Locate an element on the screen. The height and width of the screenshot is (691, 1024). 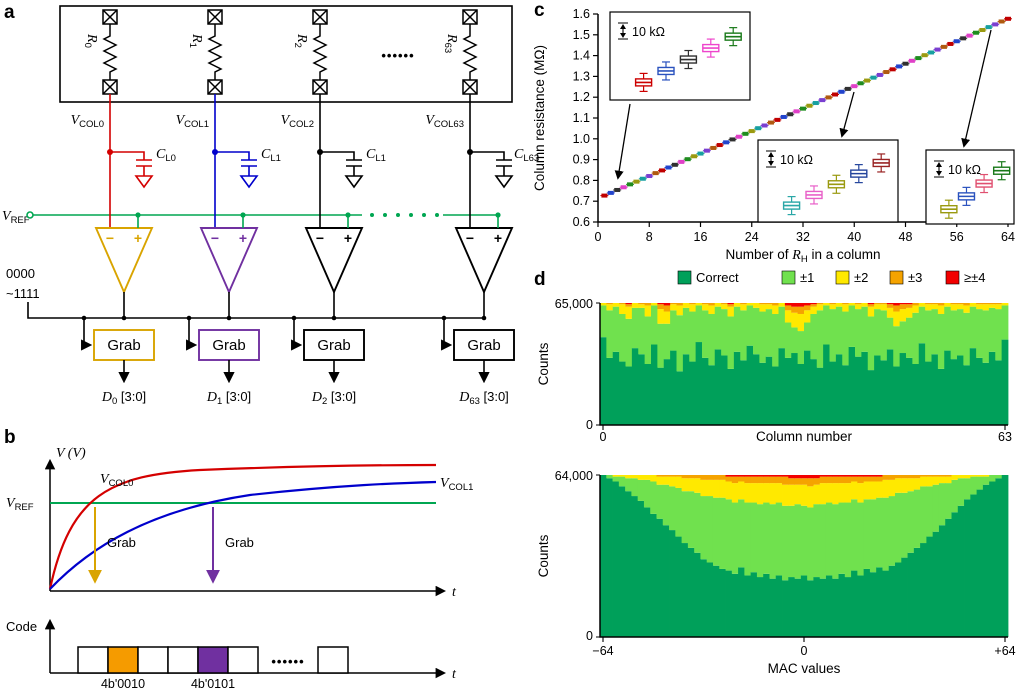
scale-label: 10 kΩ is located at coordinates (796, 160).